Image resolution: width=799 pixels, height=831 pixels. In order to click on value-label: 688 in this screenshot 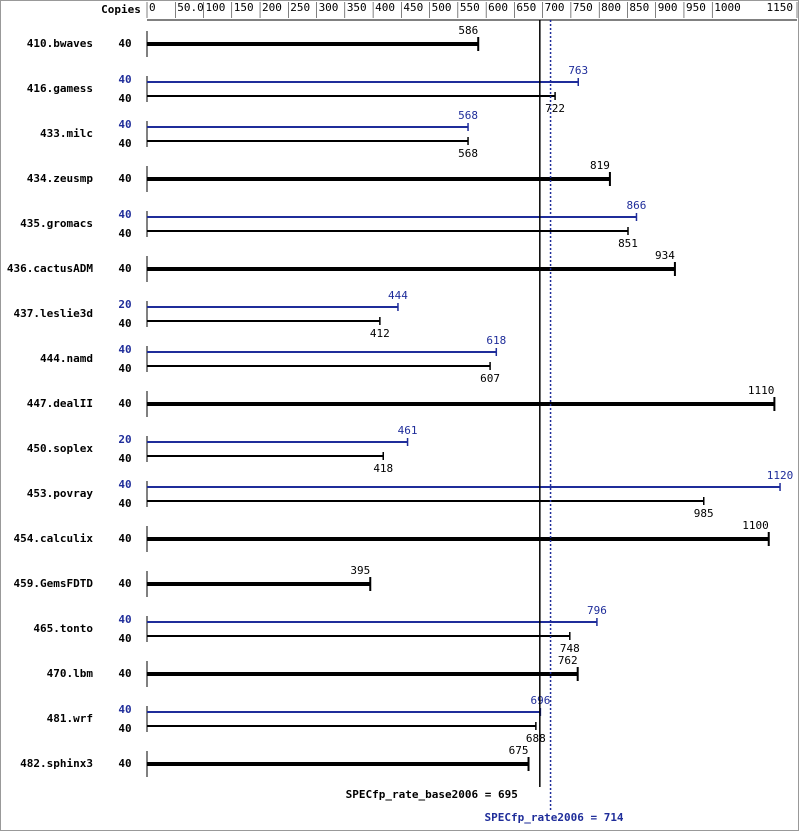, I will do `click(536, 738)`.